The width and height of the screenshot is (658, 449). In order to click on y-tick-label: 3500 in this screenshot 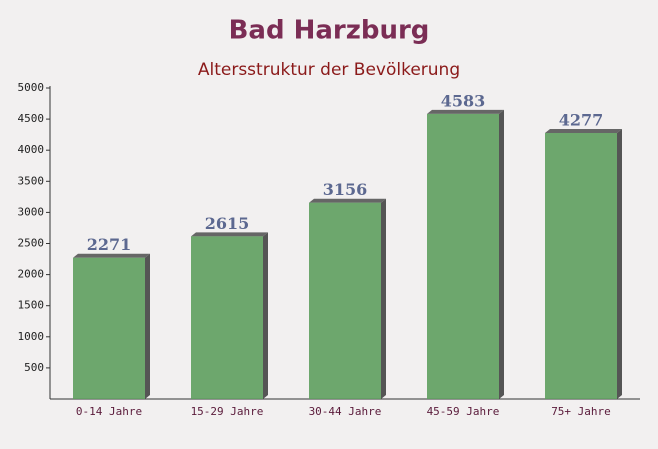, I will do `click(31, 180)`.